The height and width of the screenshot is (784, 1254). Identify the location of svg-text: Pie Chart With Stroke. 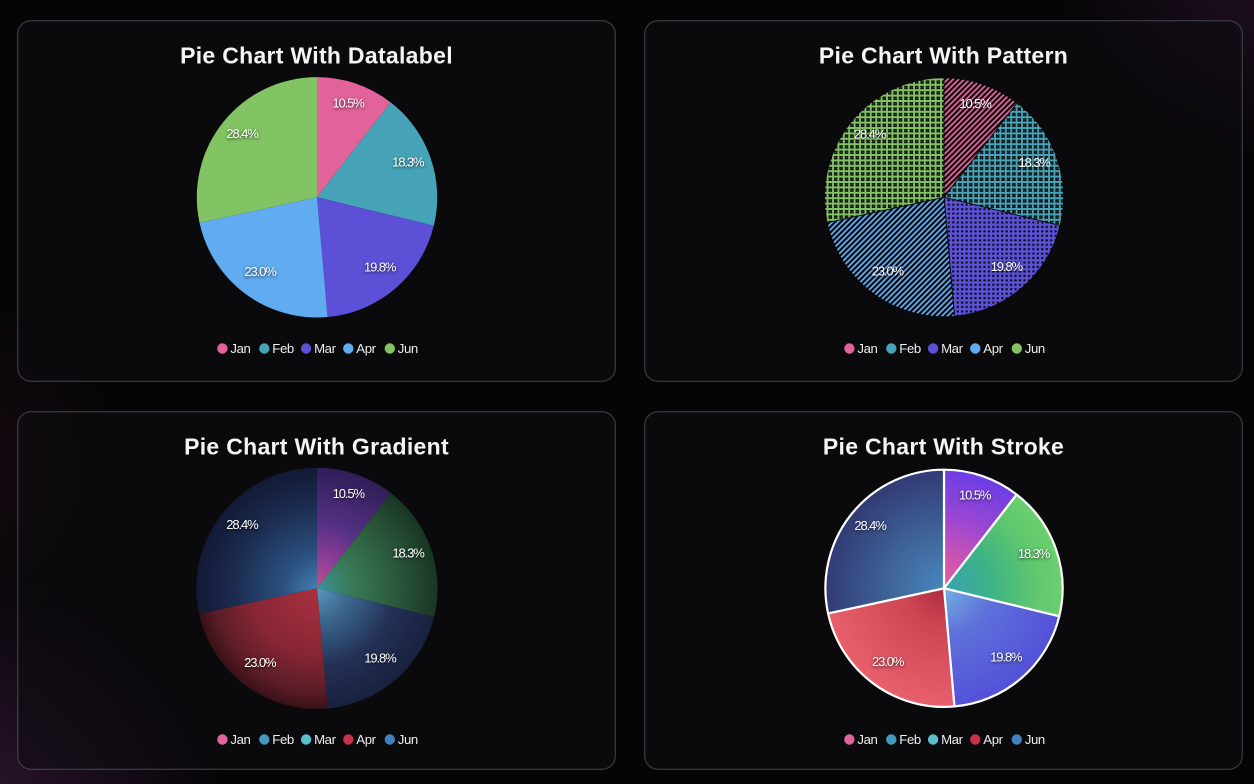
(942, 446).